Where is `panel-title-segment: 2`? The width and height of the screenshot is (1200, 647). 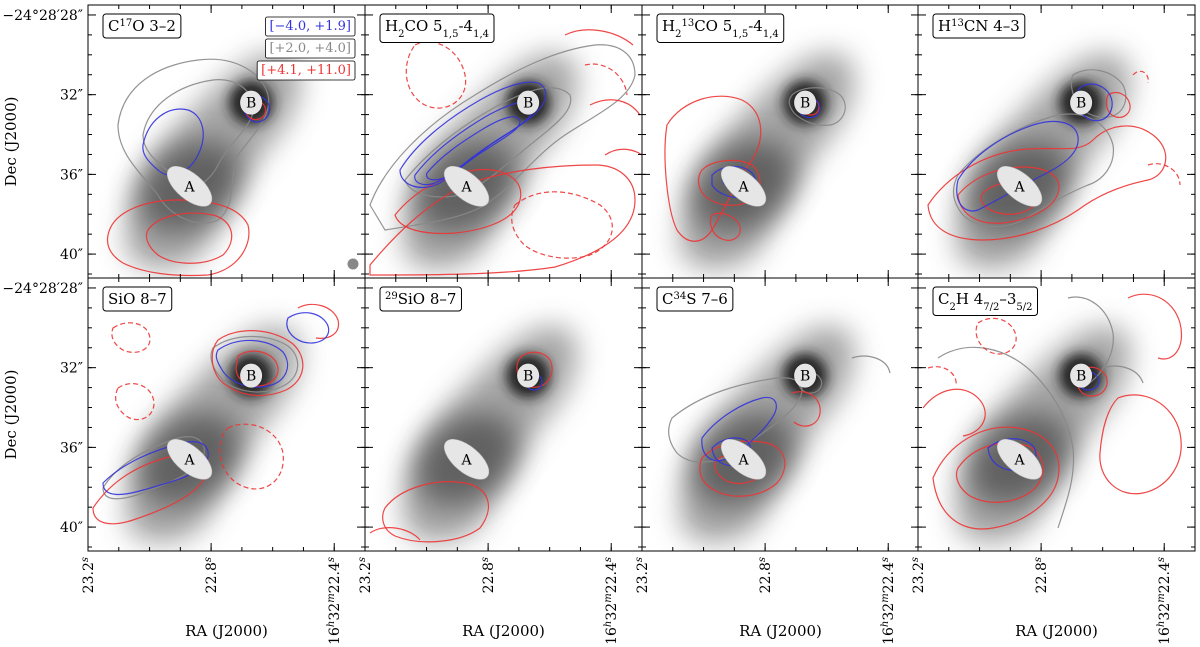
panel-title-segment: 2 is located at coordinates (952, 307).